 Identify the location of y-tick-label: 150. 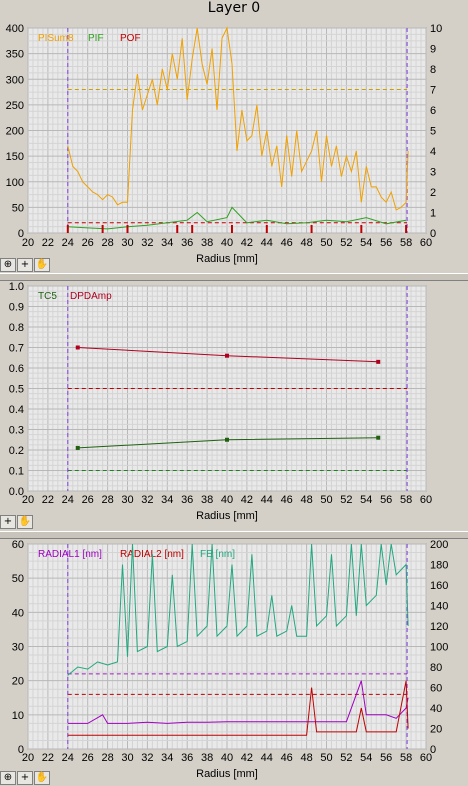
(15, 157).